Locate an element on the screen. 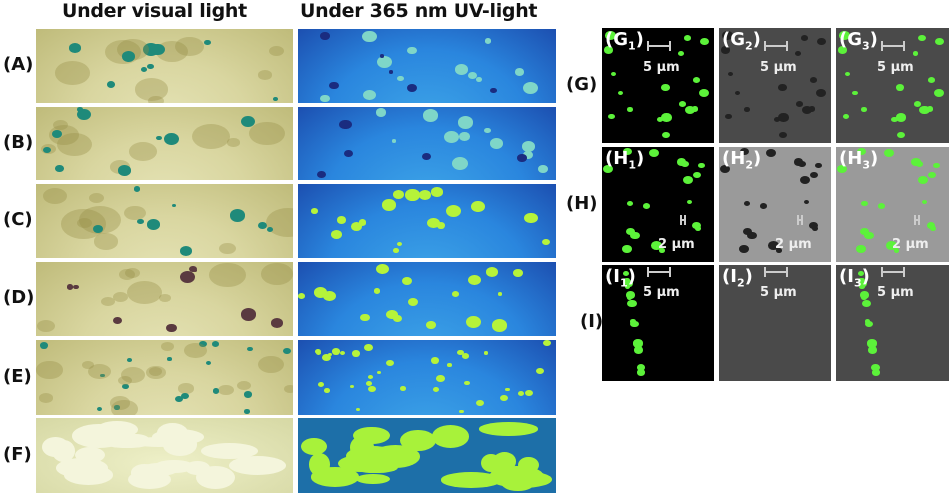 The height and width of the screenshot is (497, 952). panel-label: (G1) is located at coordinates (624, 41).